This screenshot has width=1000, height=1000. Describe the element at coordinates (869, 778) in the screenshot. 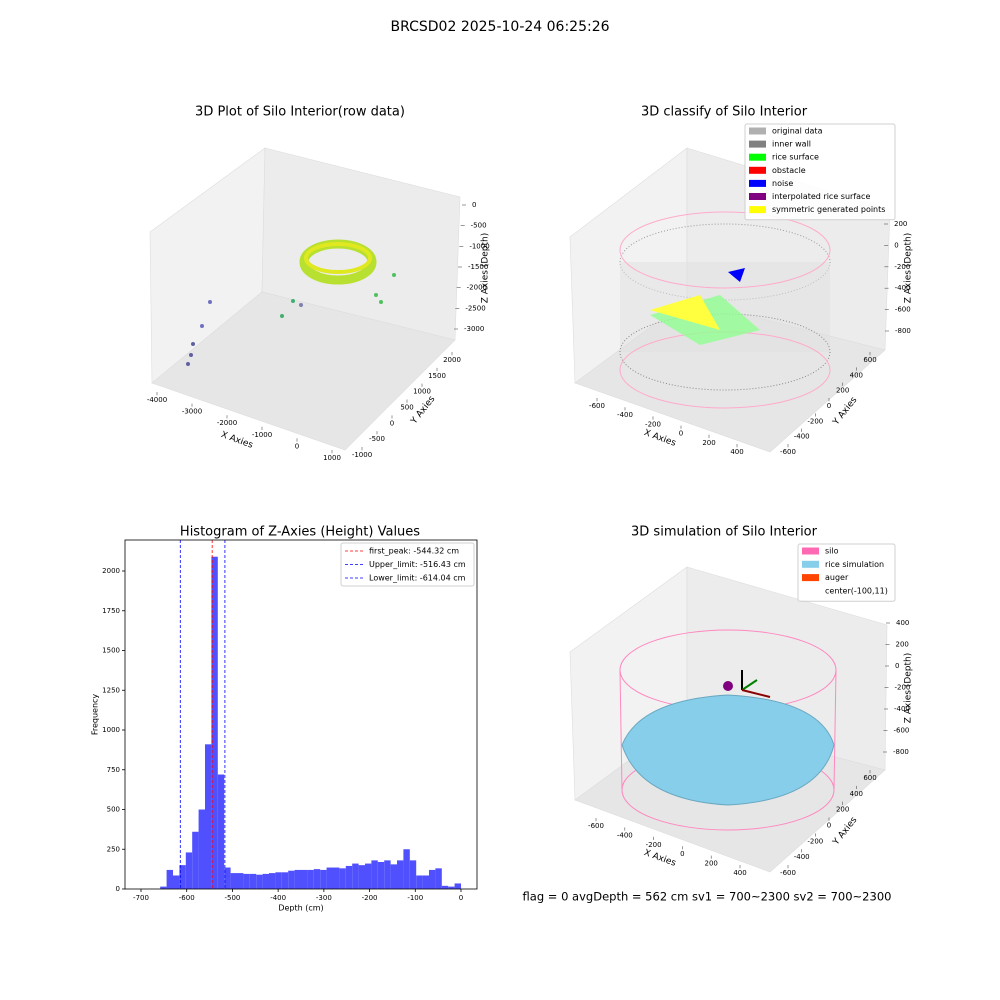

I see `y-tick-label: 600` at that location.